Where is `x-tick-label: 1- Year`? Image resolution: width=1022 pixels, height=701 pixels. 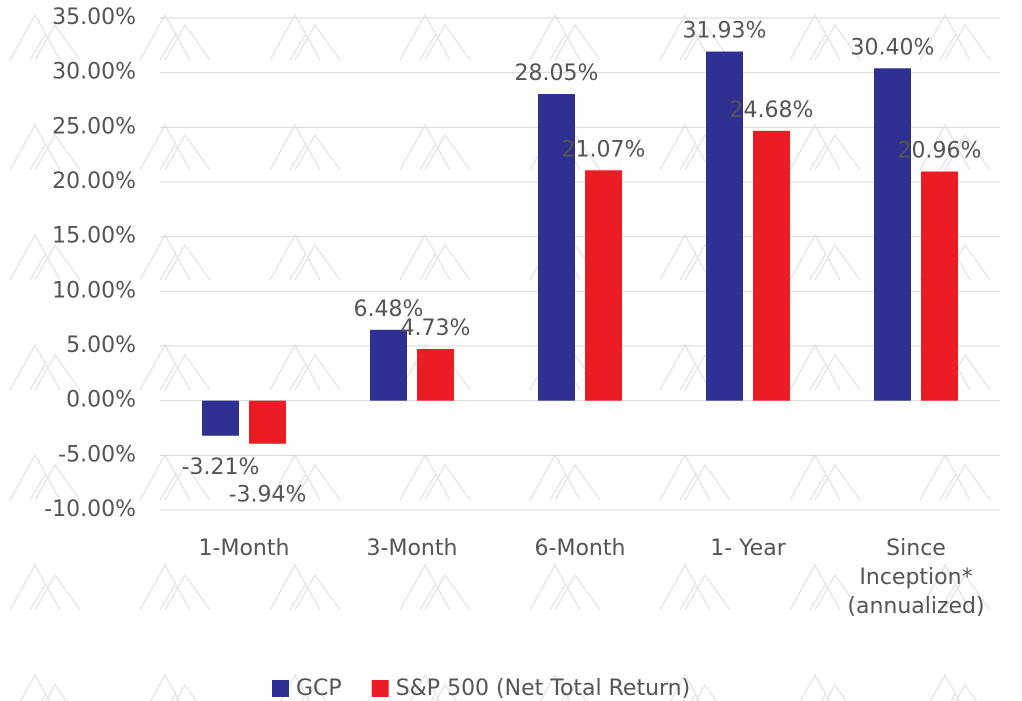 x-tick-label: 1- Year is located at coordinates (748, 548).